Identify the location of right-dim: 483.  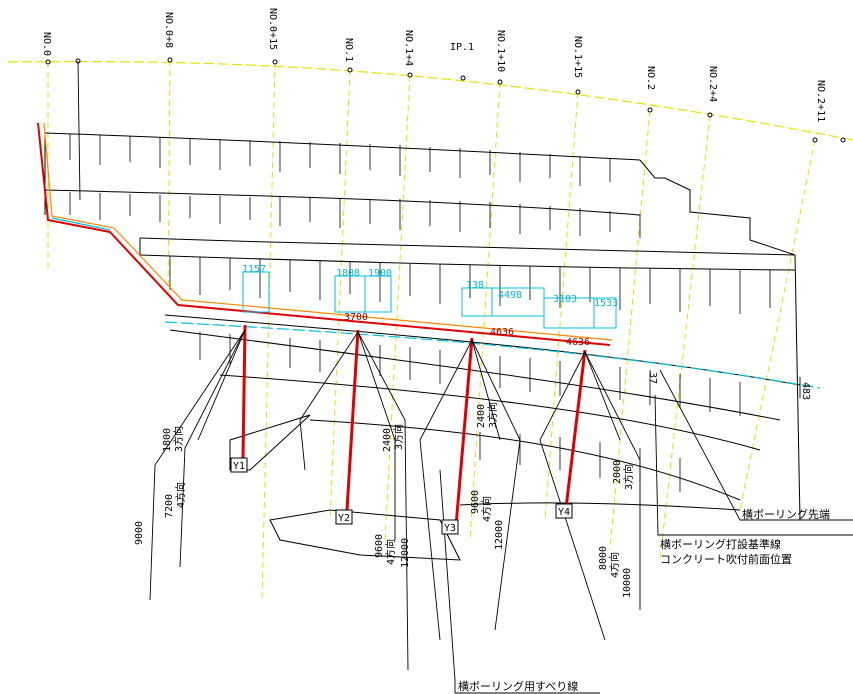
(805, 391).